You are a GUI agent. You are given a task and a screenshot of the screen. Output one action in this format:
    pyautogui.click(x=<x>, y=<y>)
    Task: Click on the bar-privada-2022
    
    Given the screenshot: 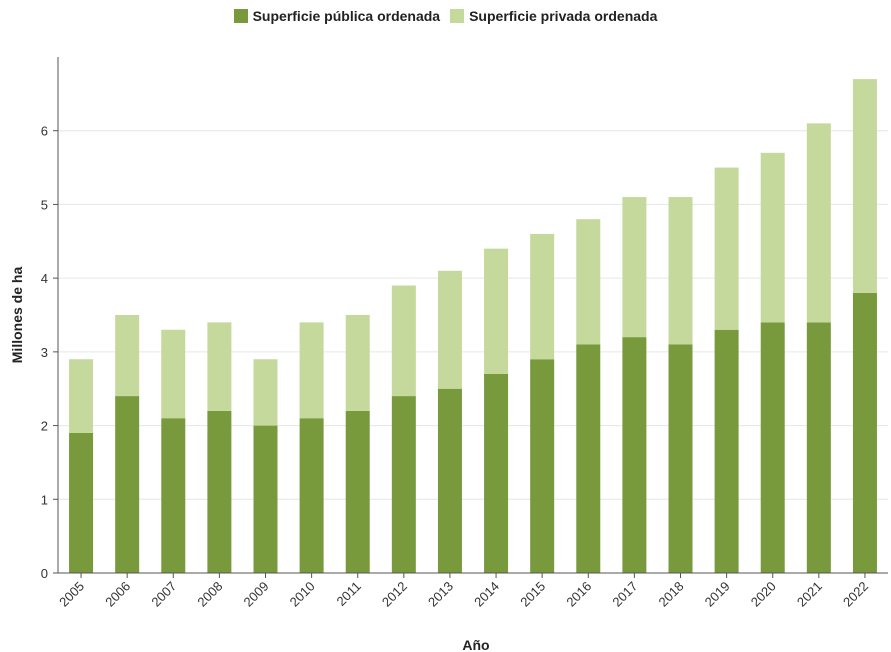 What is the action you would take?
    pyautogui.click(x=864, y=186)
    